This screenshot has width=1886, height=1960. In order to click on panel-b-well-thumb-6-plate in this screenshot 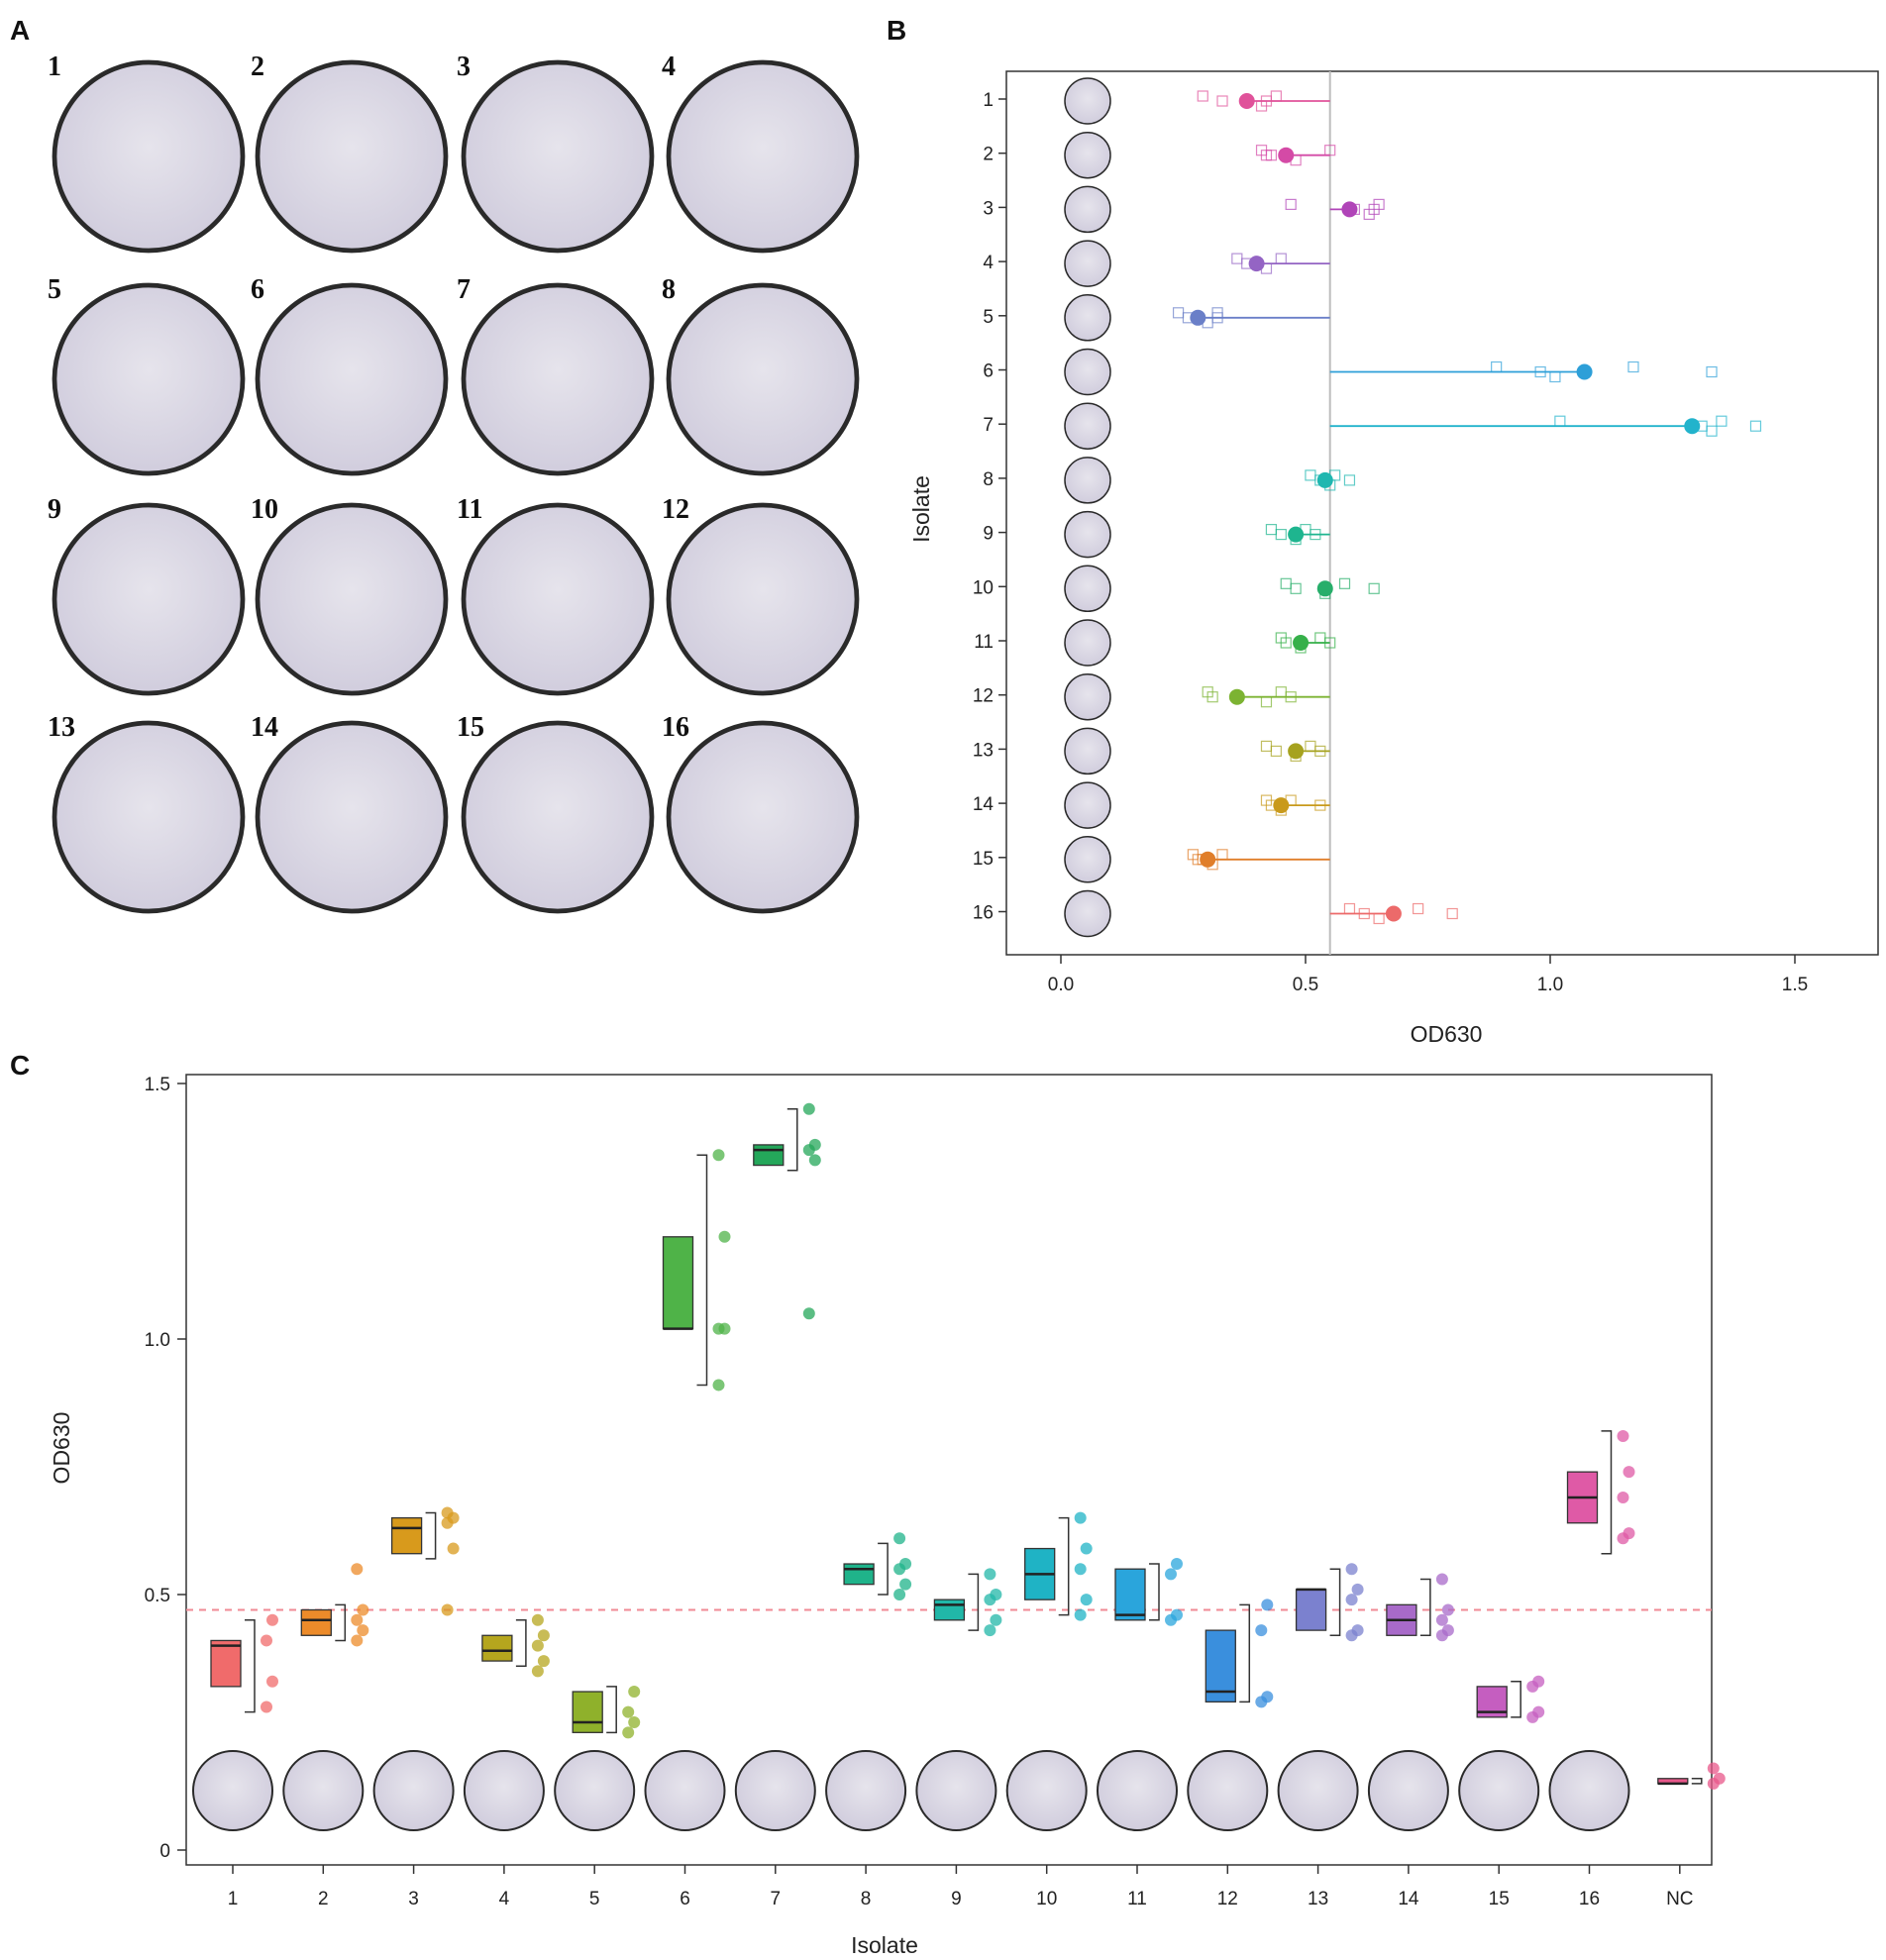, I will do `click(1088, 372)`.